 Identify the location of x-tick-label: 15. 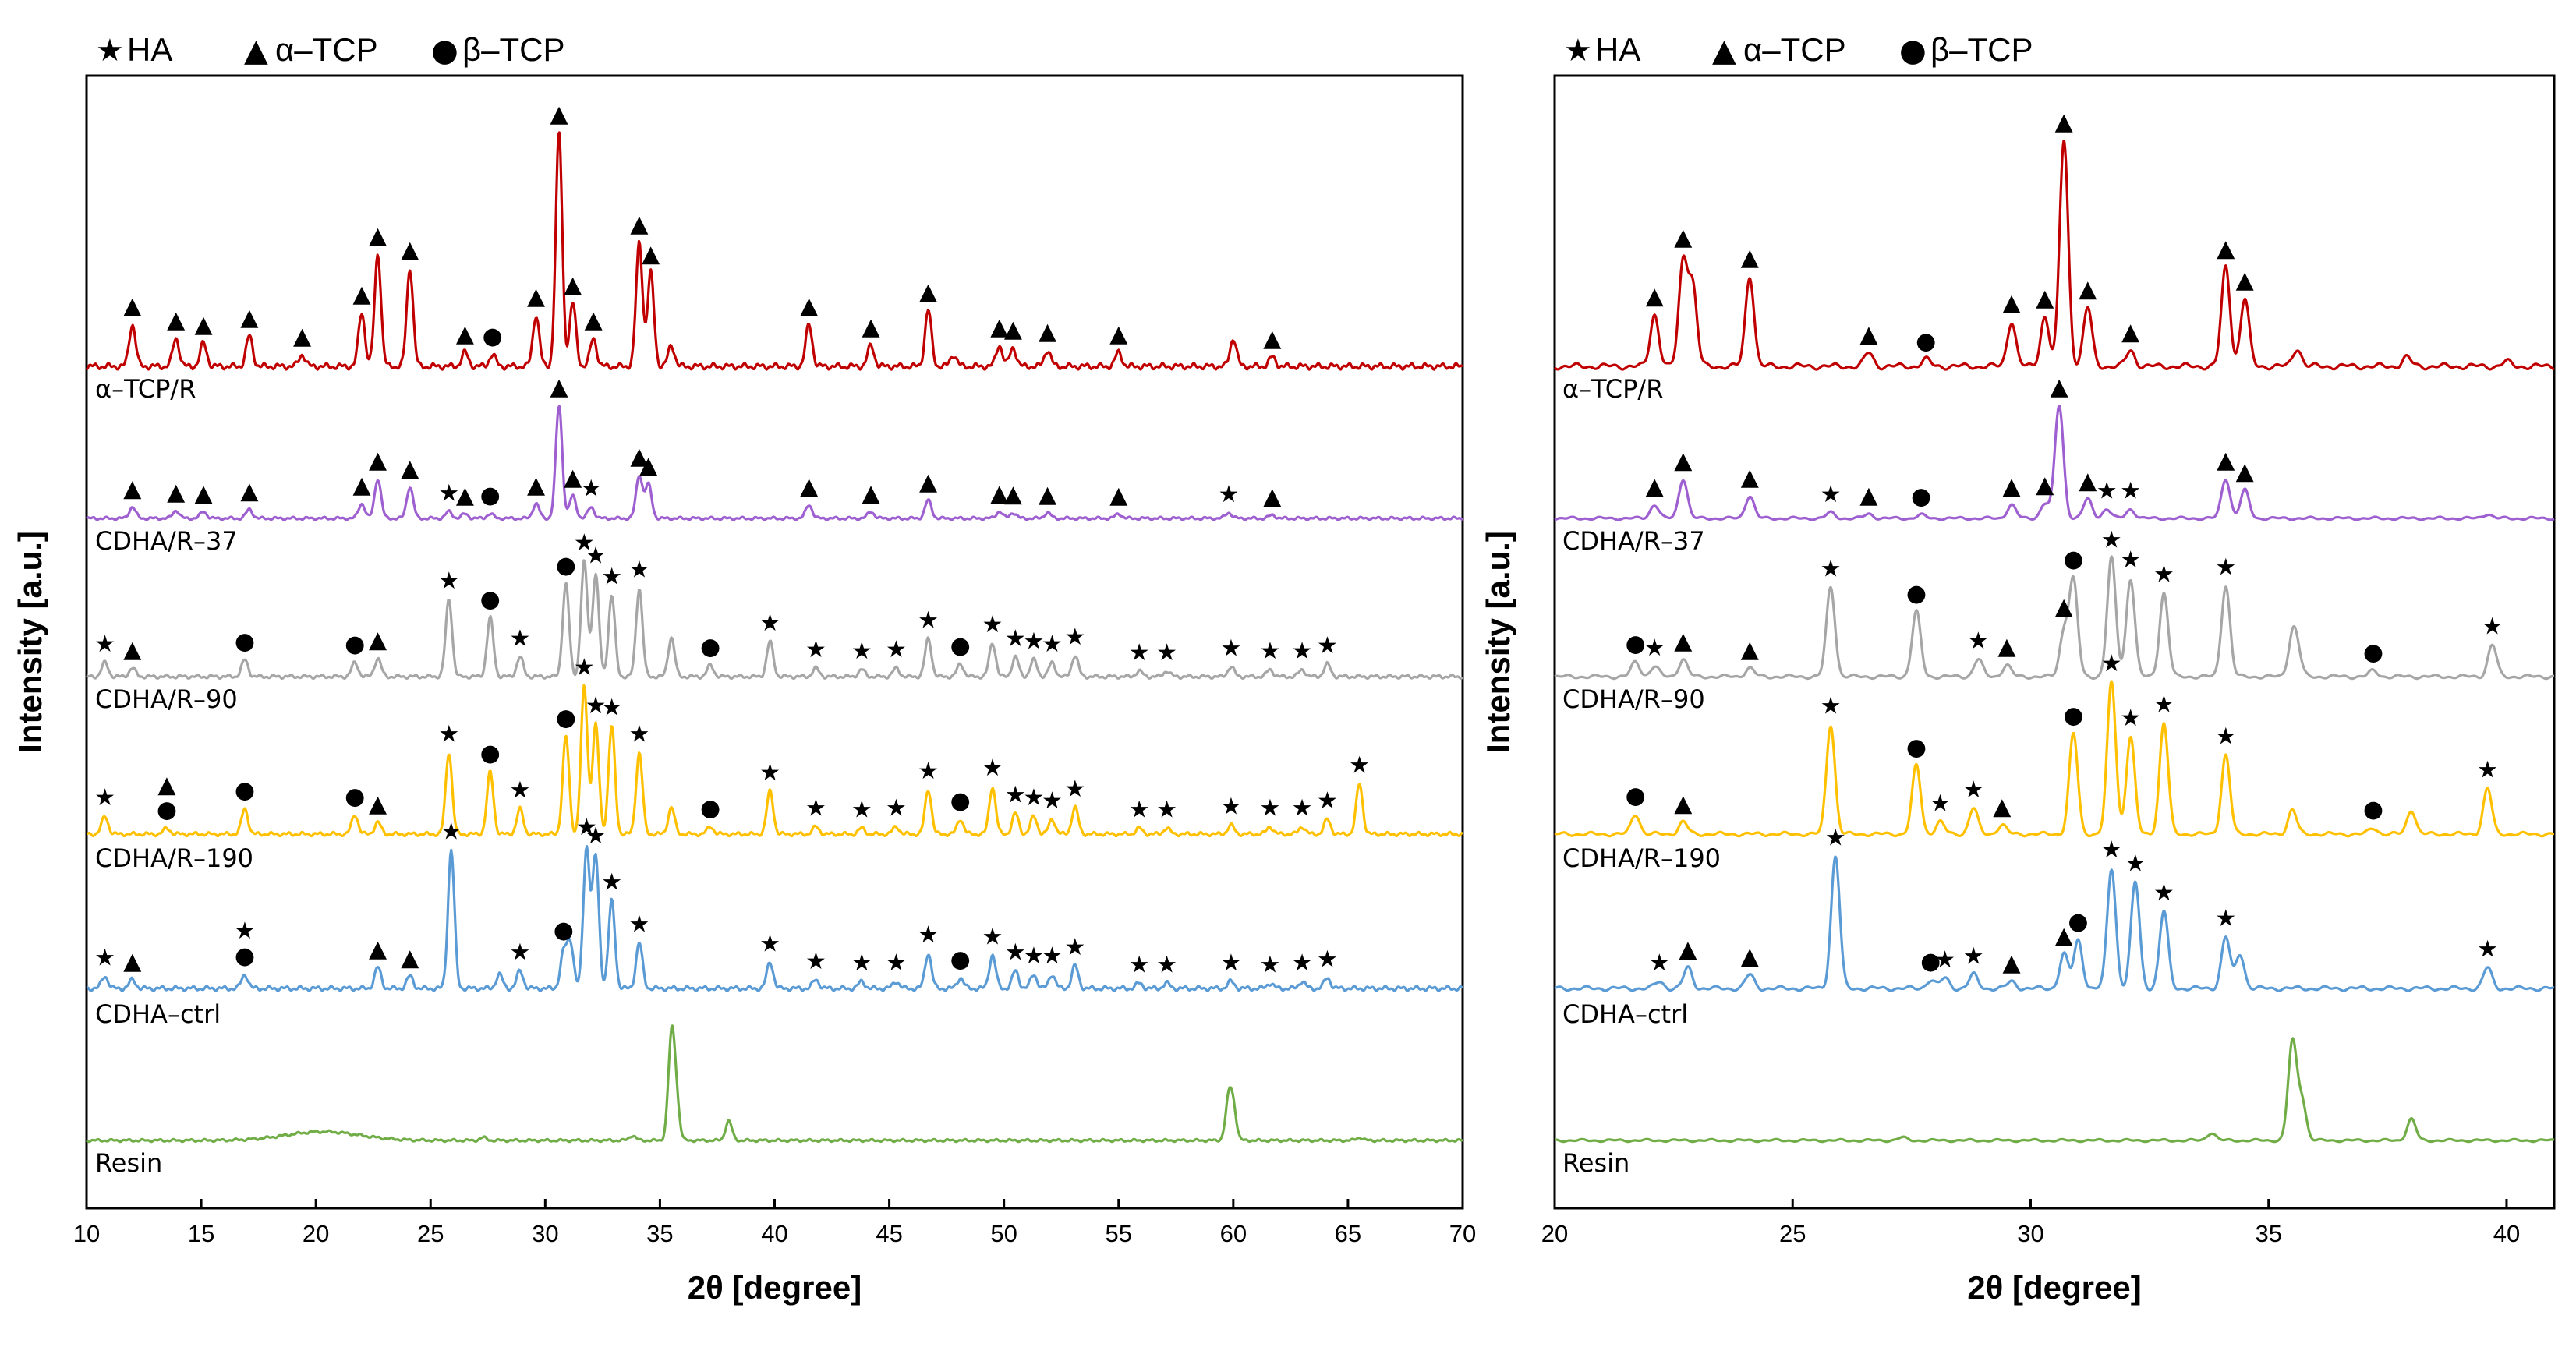
(201, 1233).